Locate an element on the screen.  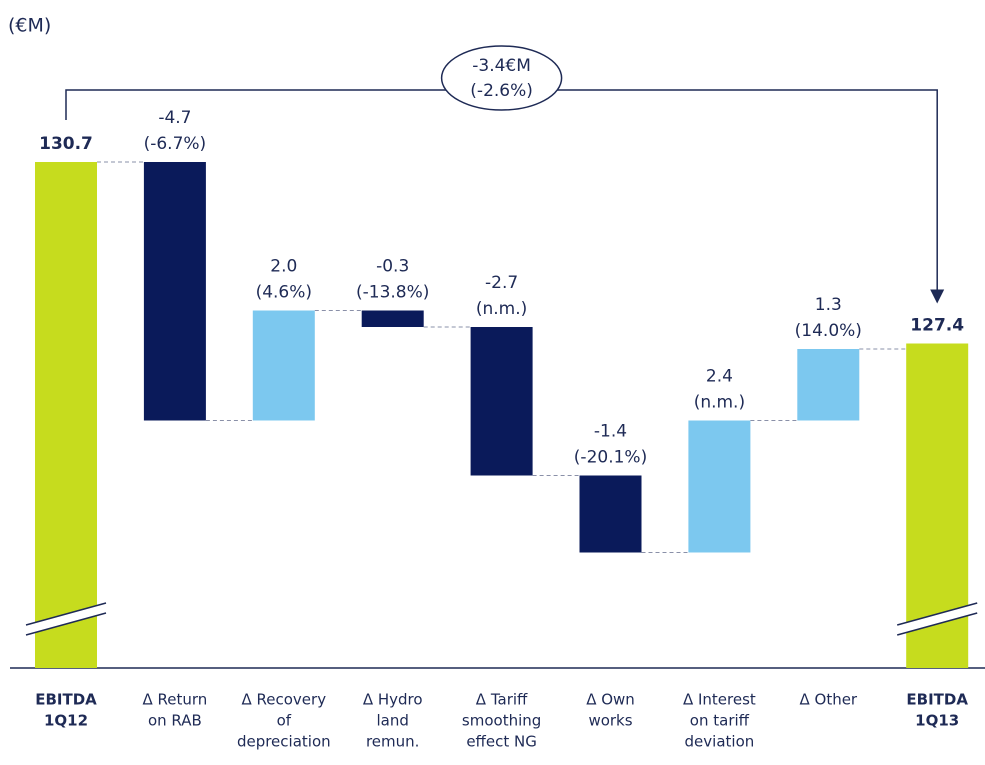
x-tick-label: Δ Tariff is located at coordinates (502, 700).